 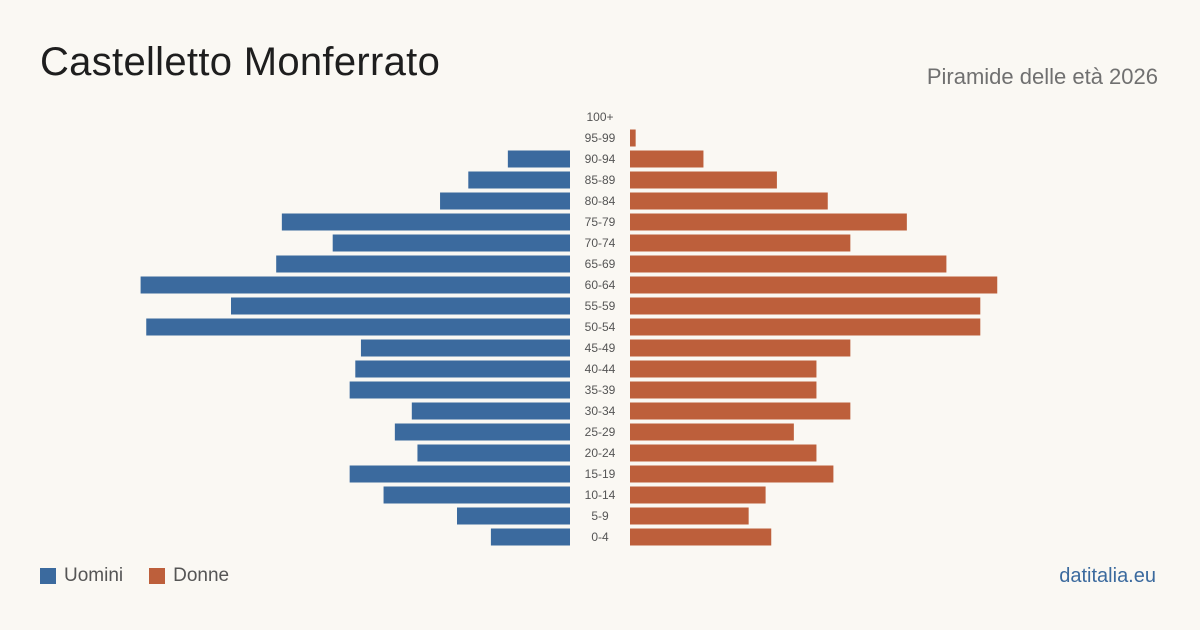 I want to click on age-label-0-4: 0-4, so click(x=600, y=537).